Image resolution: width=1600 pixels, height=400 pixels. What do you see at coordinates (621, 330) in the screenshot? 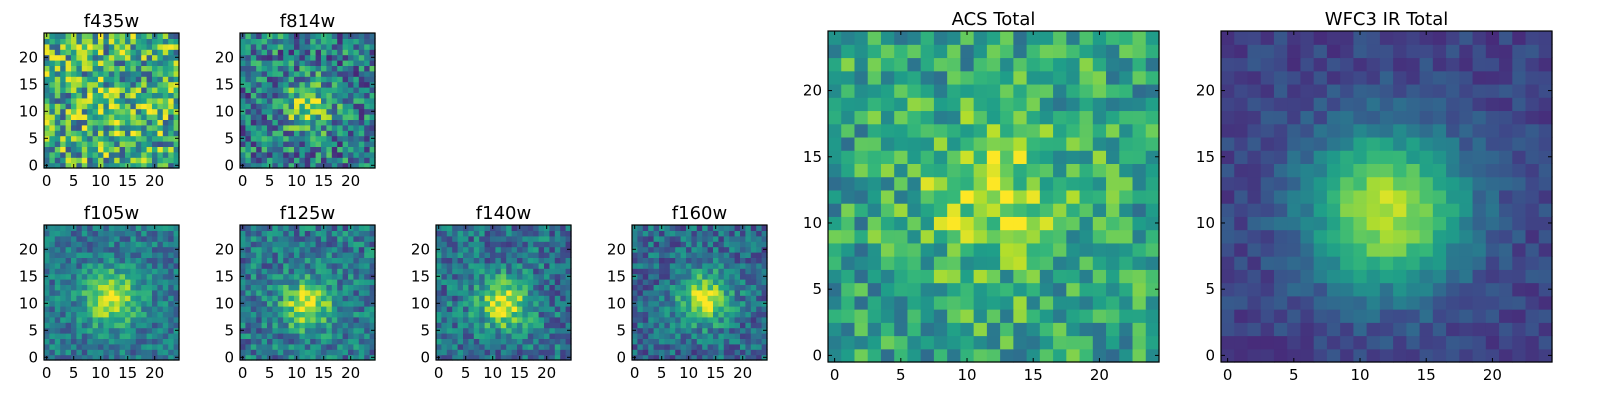
I see `y-tick-label: 5` at bounding box center [621, 330].